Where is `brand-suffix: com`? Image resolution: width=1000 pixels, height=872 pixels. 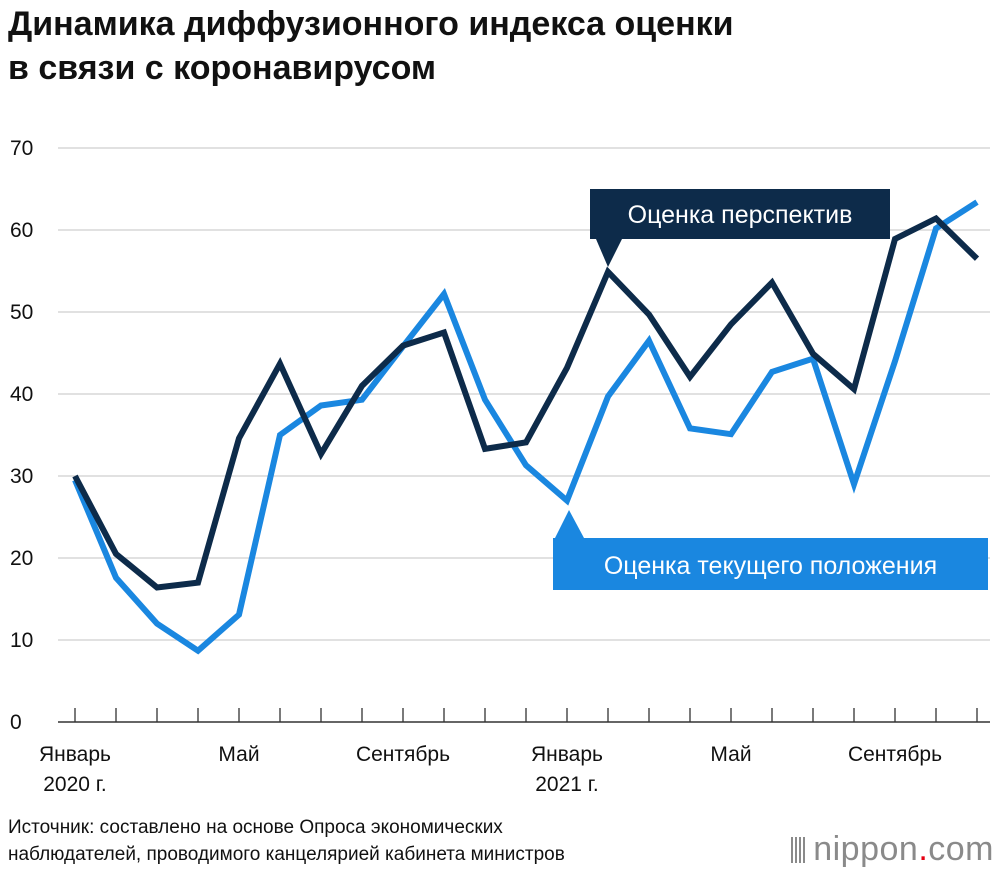
brand-suffix: com is located at coordinates (961, 849).